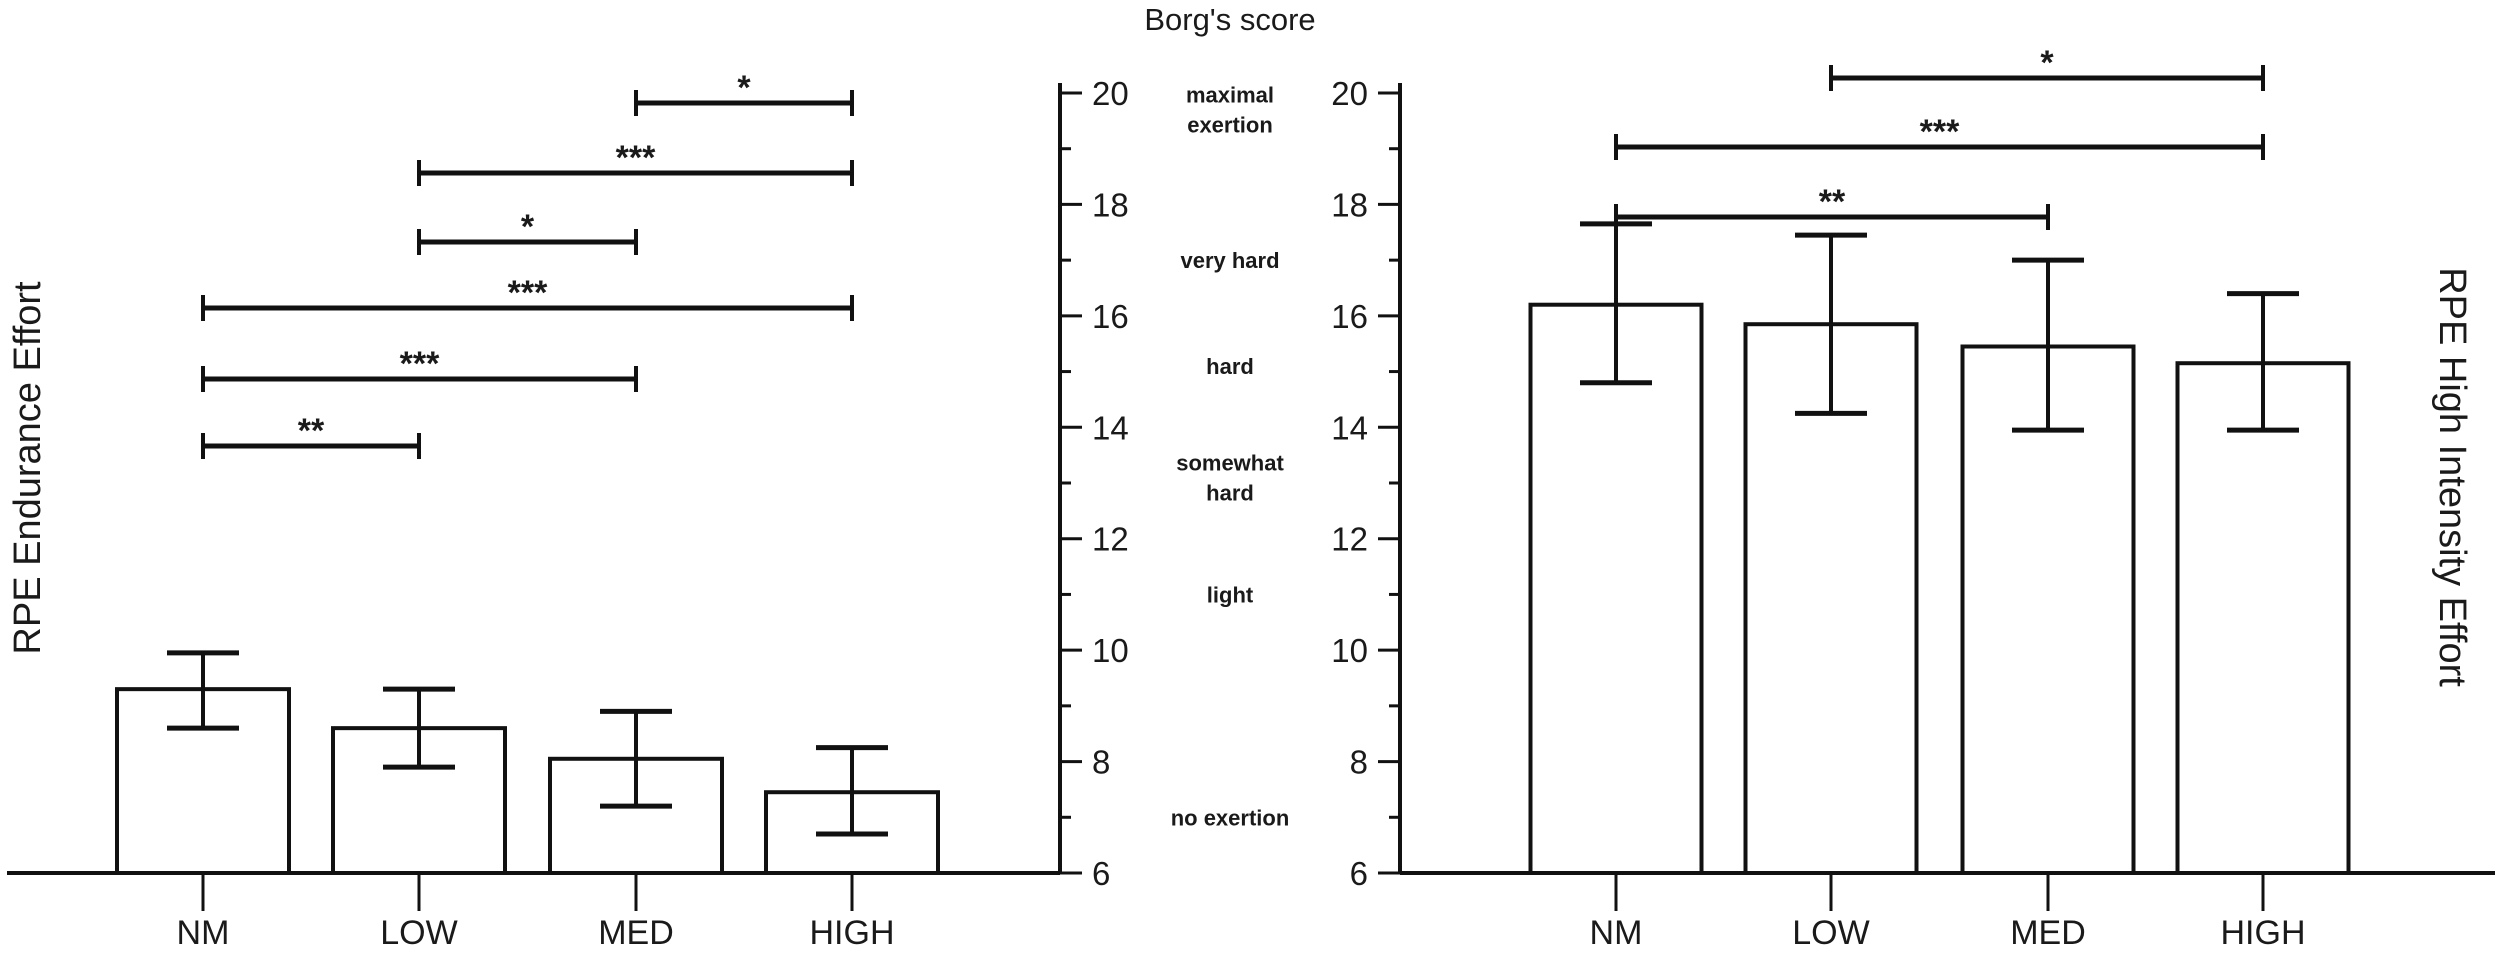  What do you see at coordinates (2452, 477) in the screenshot?
I see `y-axis-title: RPE High Intensity Effort` at bounding box center [2452, 477].